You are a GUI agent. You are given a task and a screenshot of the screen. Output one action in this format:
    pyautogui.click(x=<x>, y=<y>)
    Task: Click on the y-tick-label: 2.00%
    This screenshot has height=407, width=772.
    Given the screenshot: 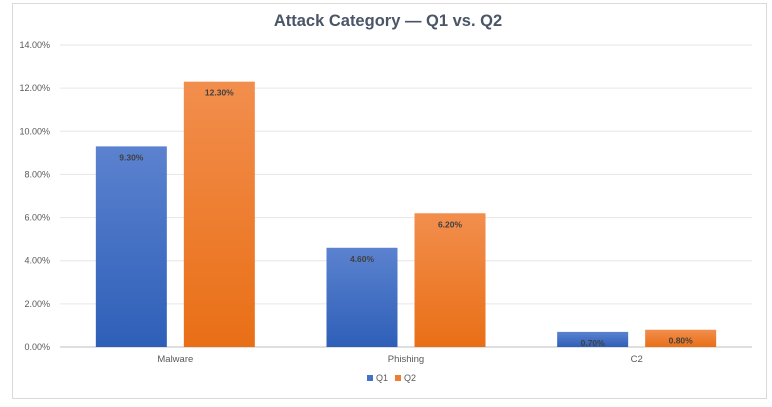 What is the action you would take?
    pyautogui.click(x=37, y=304)
    